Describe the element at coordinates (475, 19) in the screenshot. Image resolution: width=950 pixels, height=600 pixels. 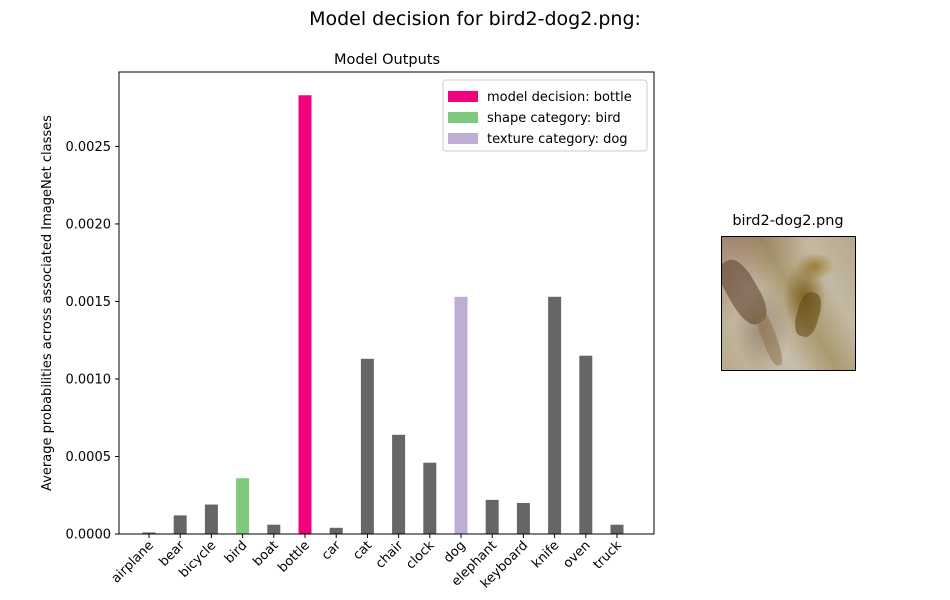
I see `figure-suptitle: Model decision for bird2-dog2.png:` at that location.